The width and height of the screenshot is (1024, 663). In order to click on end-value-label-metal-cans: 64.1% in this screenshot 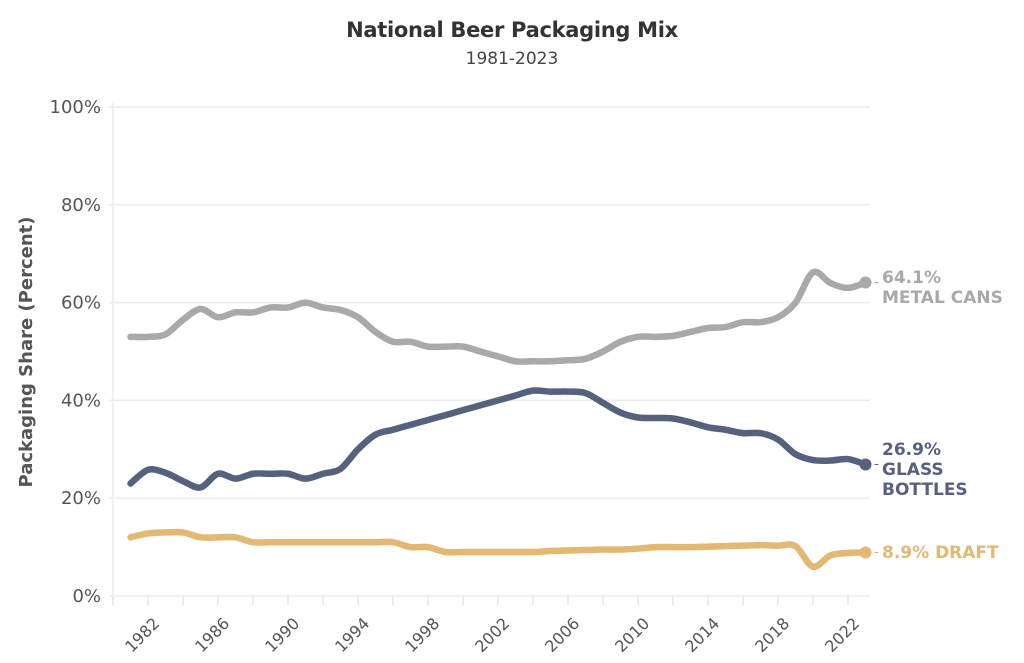, I will do `click(911, 278)`.